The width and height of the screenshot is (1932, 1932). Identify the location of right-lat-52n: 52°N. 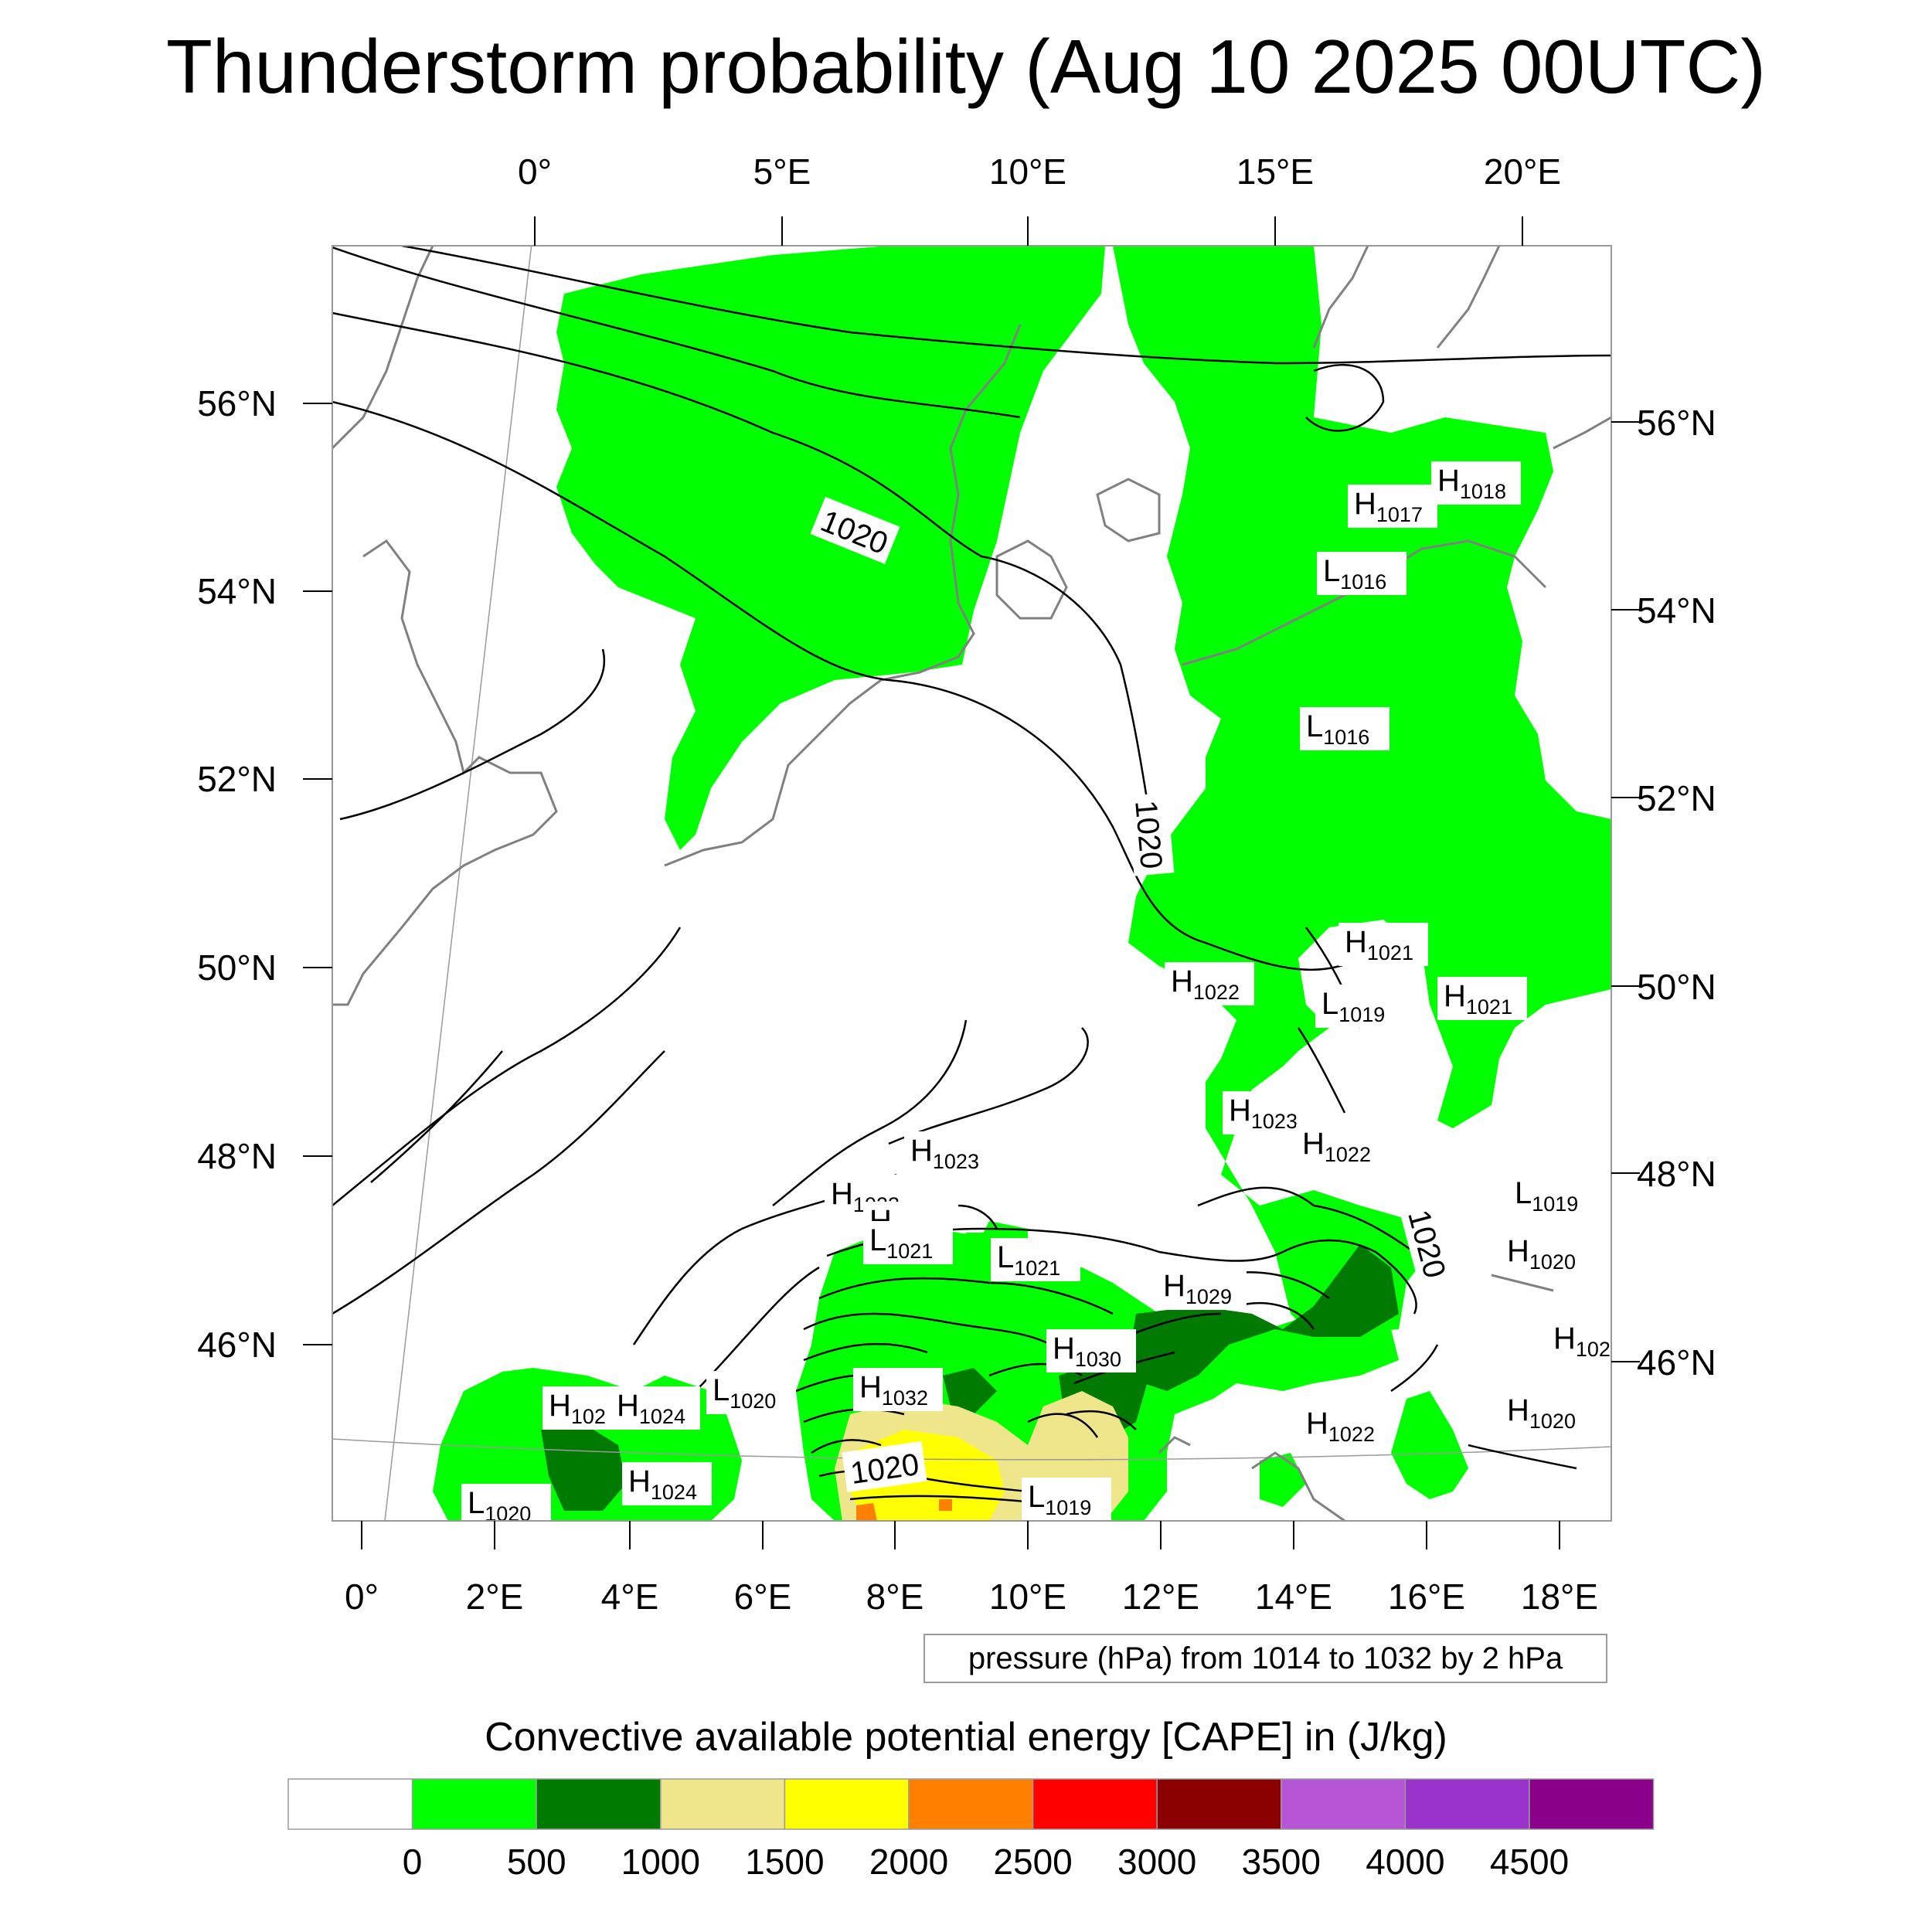
(1676, 798).